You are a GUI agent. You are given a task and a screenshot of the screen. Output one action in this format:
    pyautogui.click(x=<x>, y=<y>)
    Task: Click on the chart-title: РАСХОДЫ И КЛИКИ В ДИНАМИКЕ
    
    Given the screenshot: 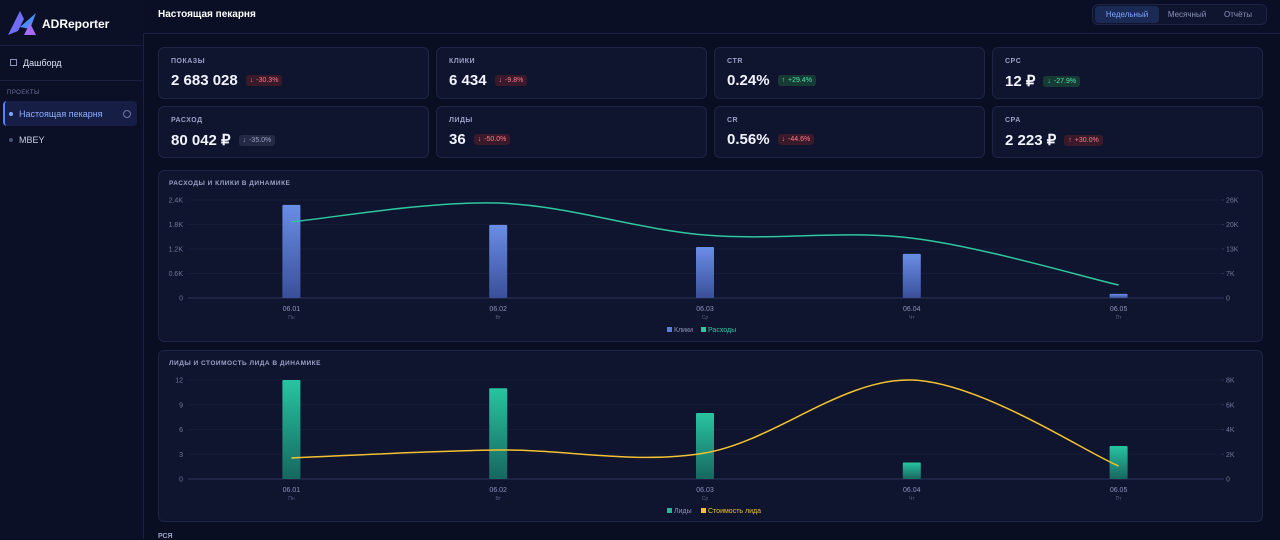 What is the action you would take?
    pyautogui.click(x=230, y=183)
    